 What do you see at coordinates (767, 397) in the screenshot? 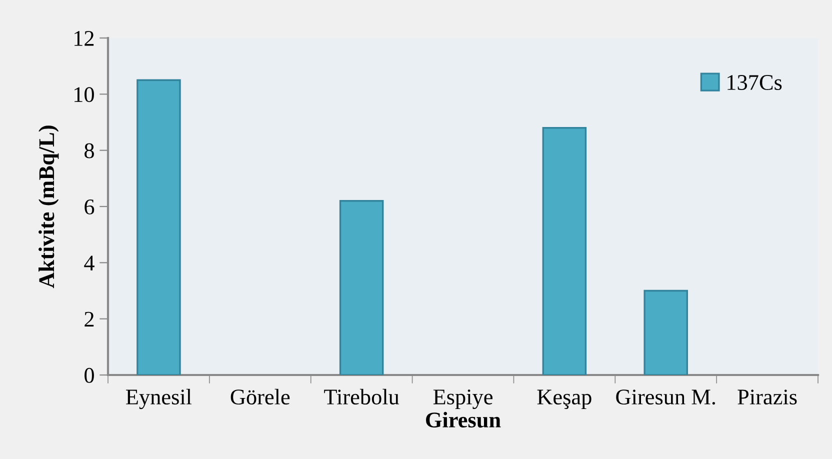
I see `x-tick-label: Pirazis` at bounding box center [767, 397].